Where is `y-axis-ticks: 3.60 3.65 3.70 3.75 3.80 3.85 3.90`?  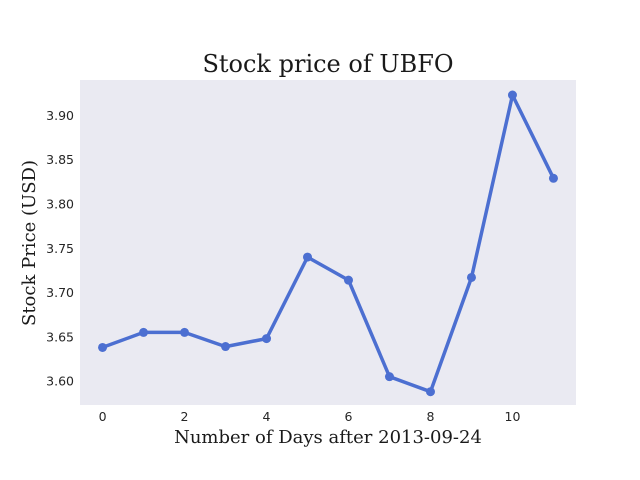
y-axis-ticks: 3.60 3.65 3.70 3.75 3.80 3.85 3.90 is located at coordinates (60, 248).